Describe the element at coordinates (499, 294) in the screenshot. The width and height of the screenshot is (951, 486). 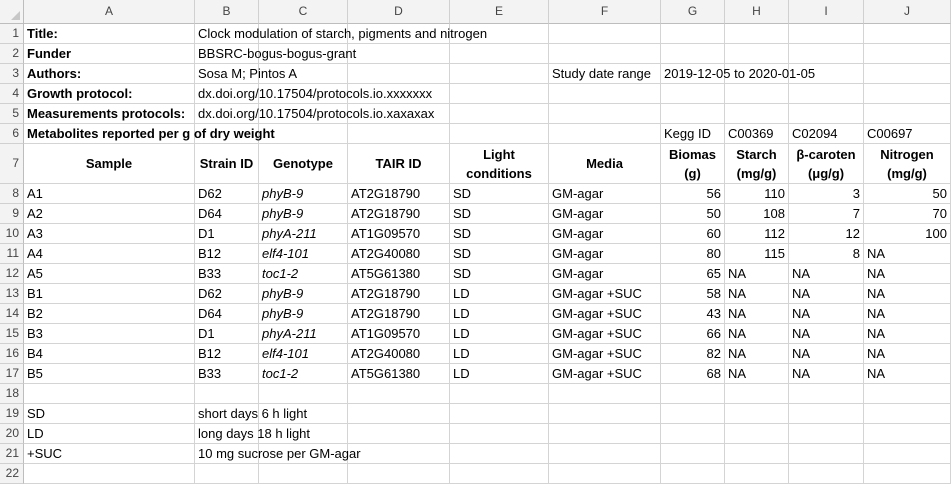
I see `cell-e13: LD` at that location.